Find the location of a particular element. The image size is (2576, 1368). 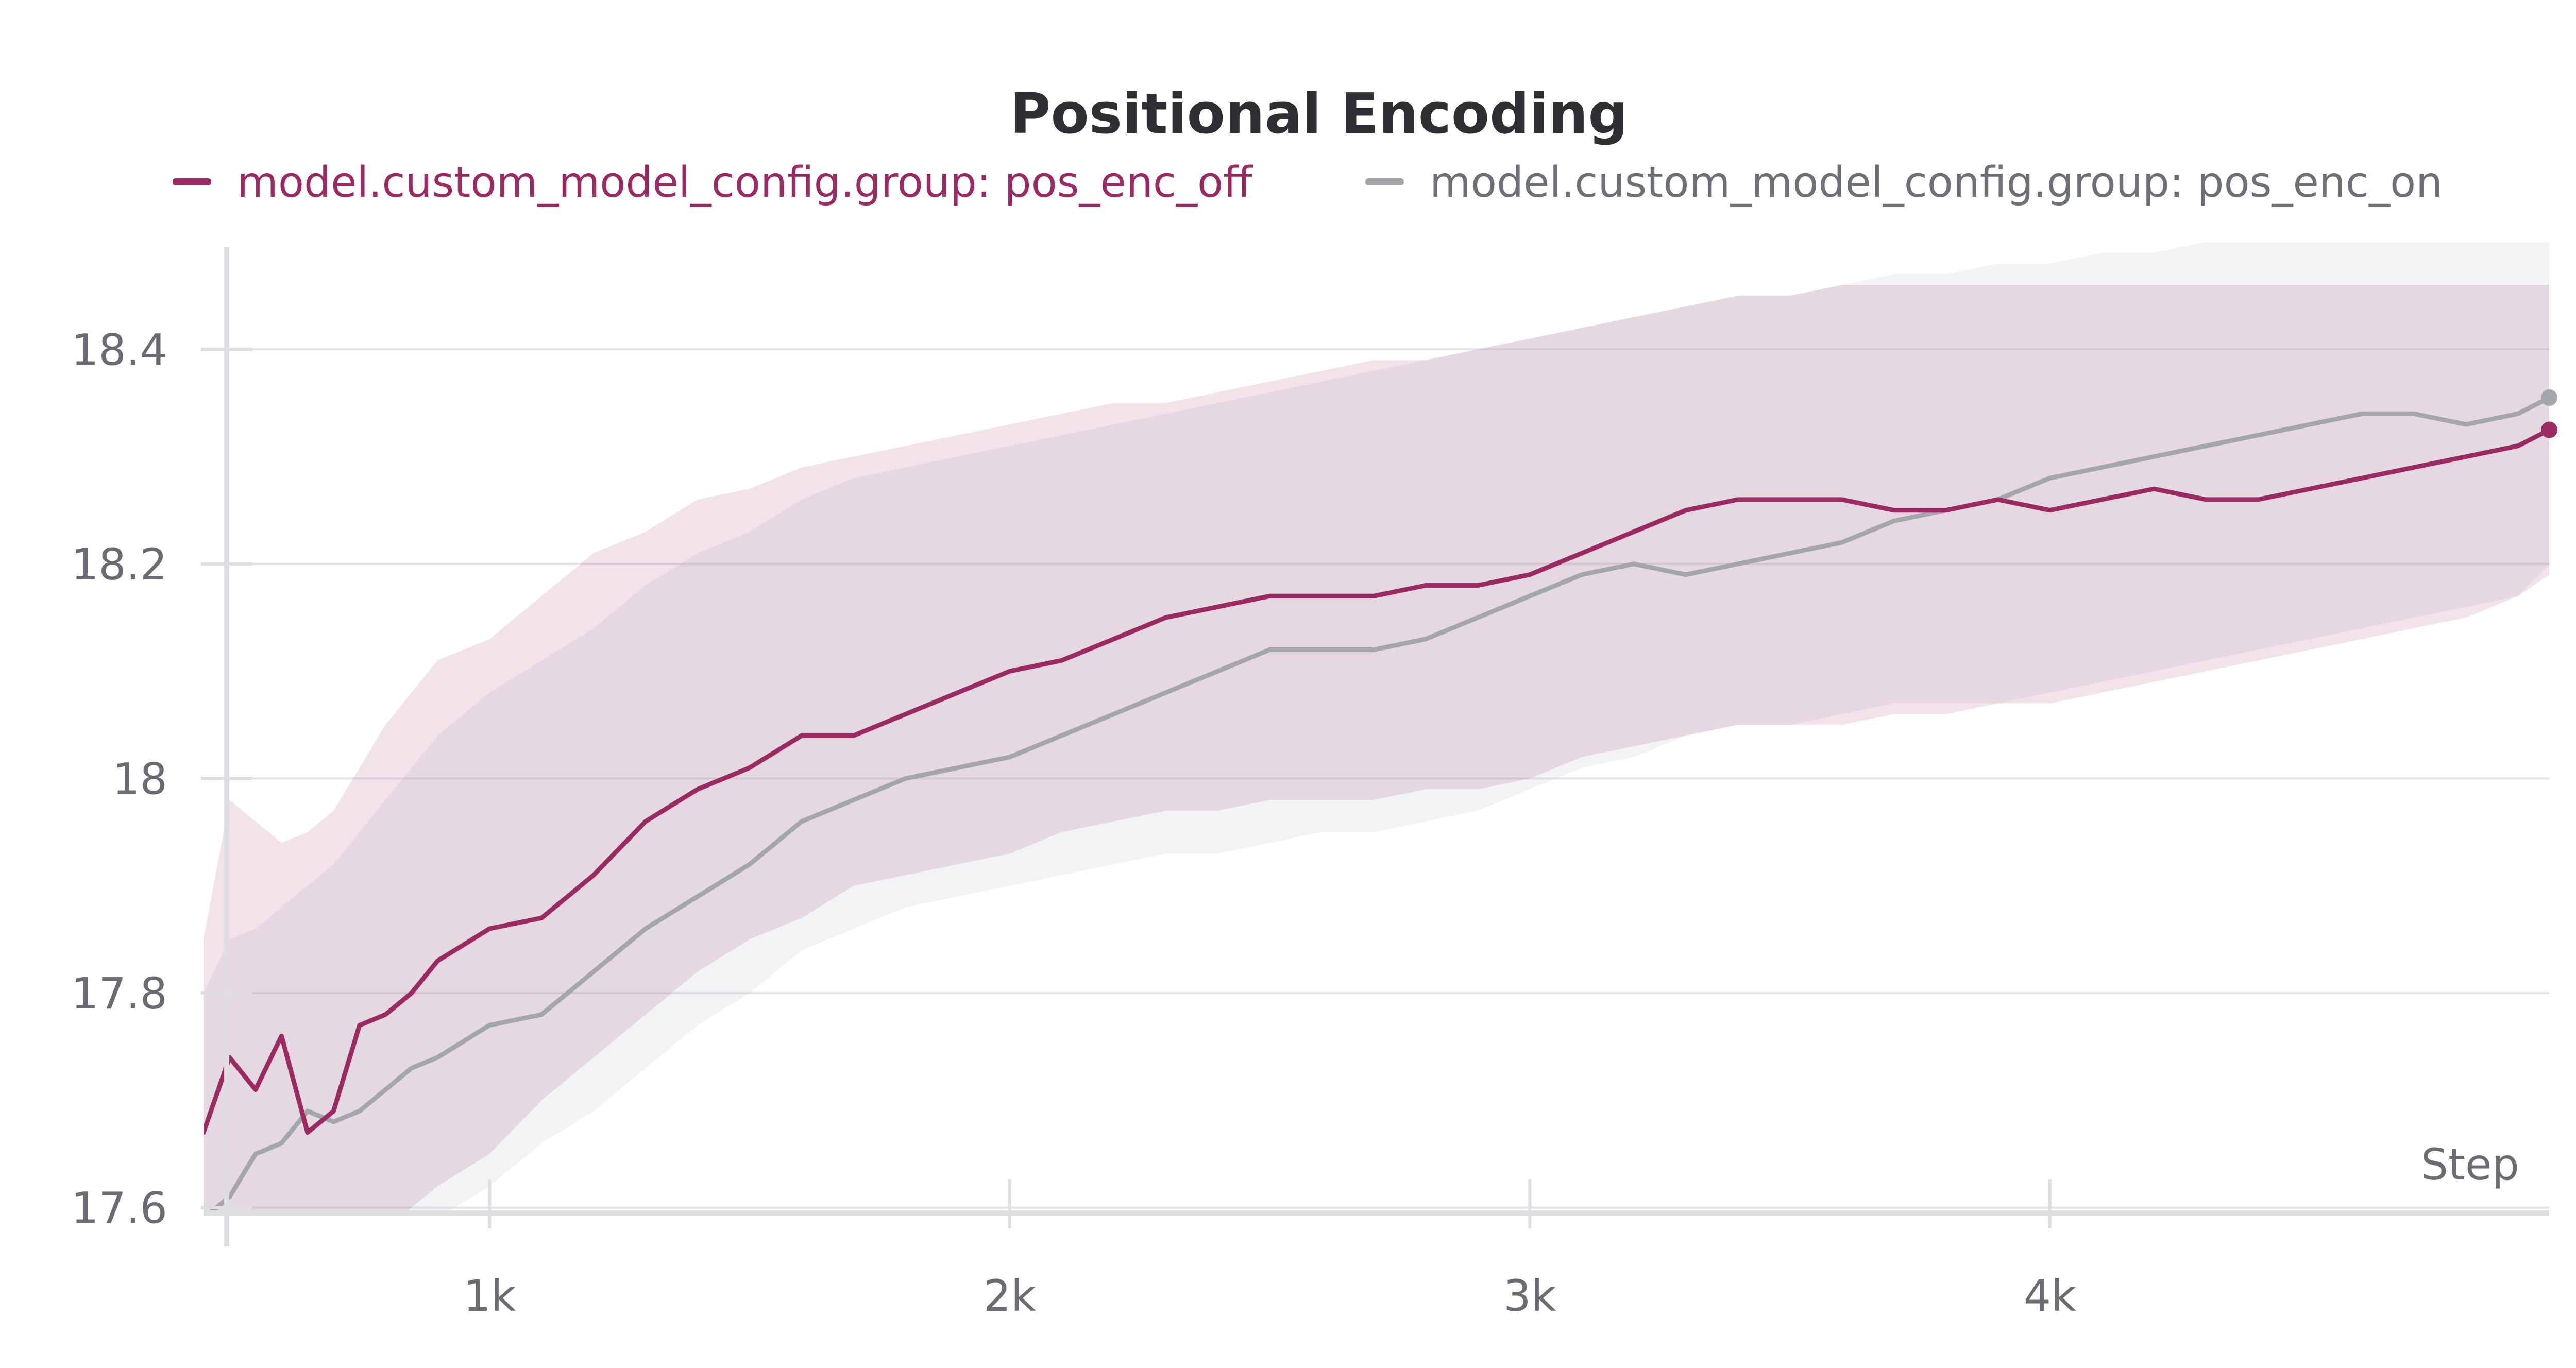

y-tick-2: 18 is located at coordinates (182, 779).